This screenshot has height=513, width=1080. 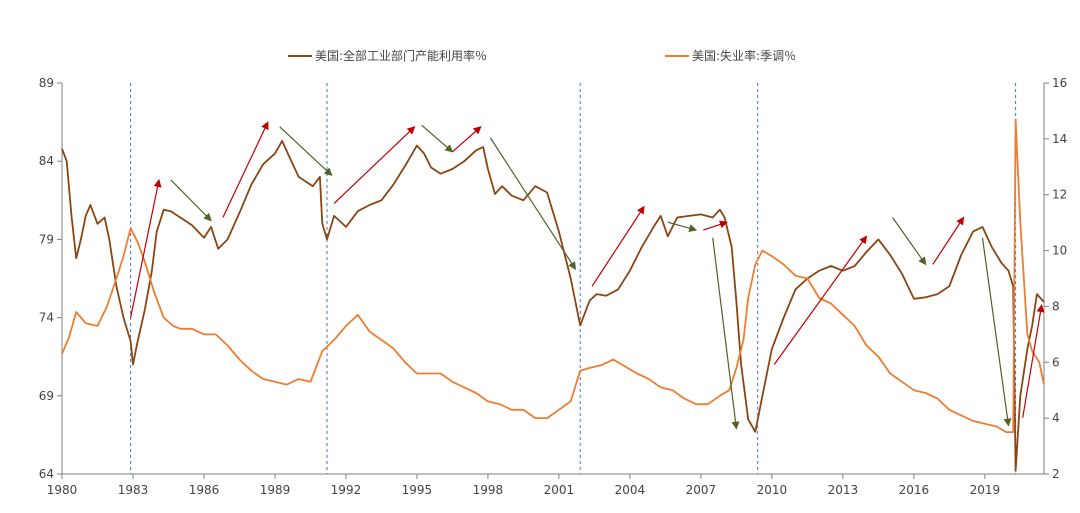 I want to click on x-tick-label: 1995, so click(x=417, y=490).